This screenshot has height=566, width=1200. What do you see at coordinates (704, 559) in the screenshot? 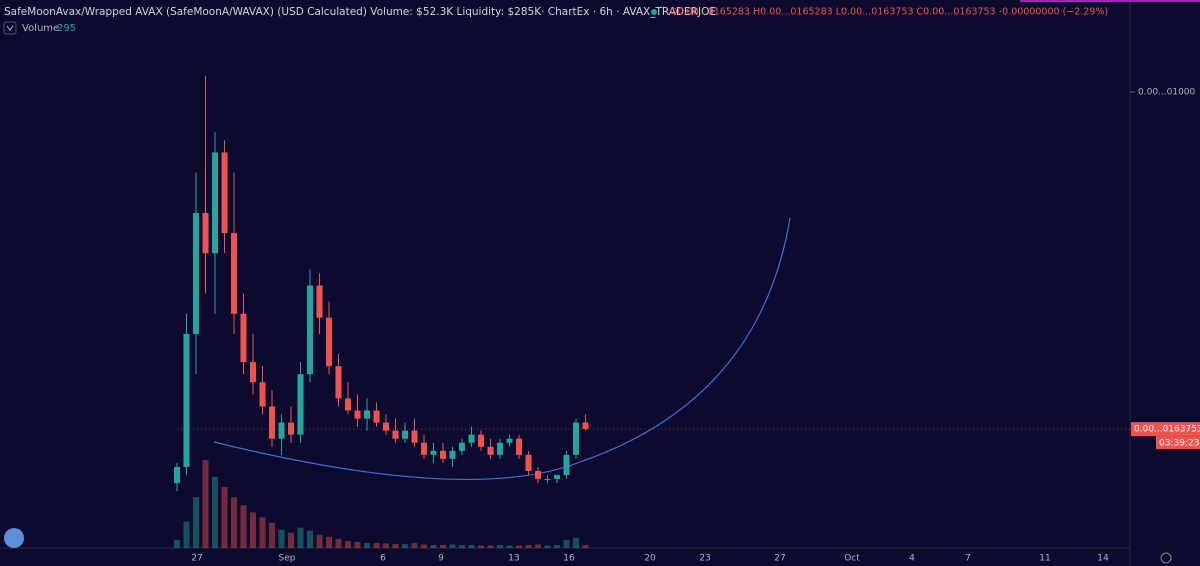
I see `x-tick-label: 23` at bounding box center [704, 559].